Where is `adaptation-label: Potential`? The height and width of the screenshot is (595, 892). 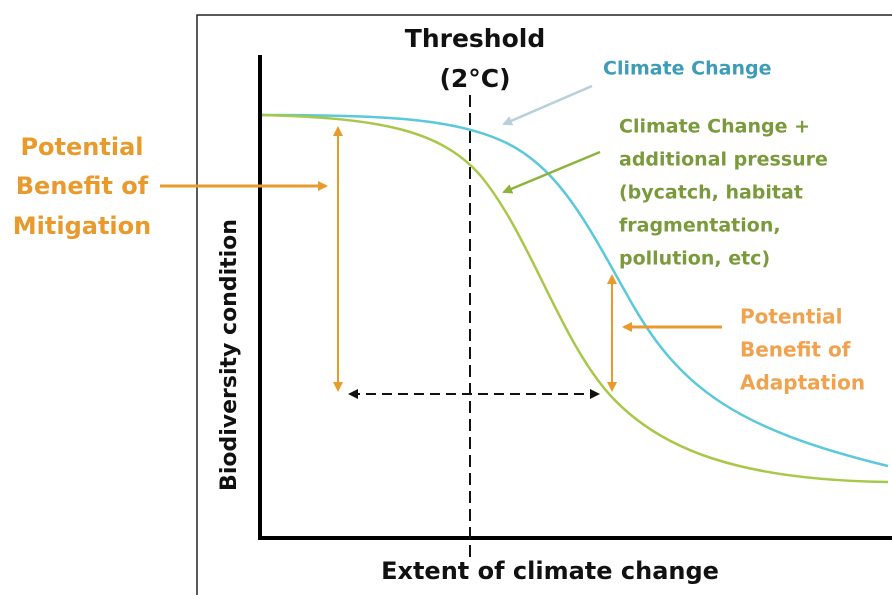
adaptation-label: Potential is located at coordinates (791, 317).